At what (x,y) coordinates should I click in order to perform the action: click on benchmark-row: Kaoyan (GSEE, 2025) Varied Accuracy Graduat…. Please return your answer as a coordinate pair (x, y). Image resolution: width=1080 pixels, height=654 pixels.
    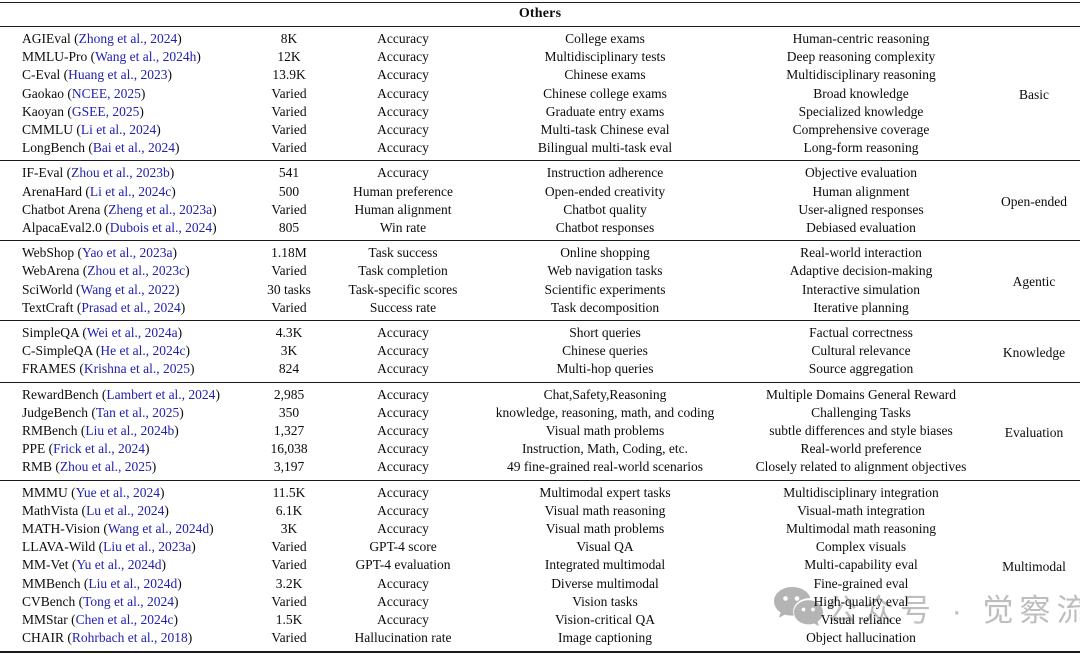
    Looking at the image, I should click on (540, 112).